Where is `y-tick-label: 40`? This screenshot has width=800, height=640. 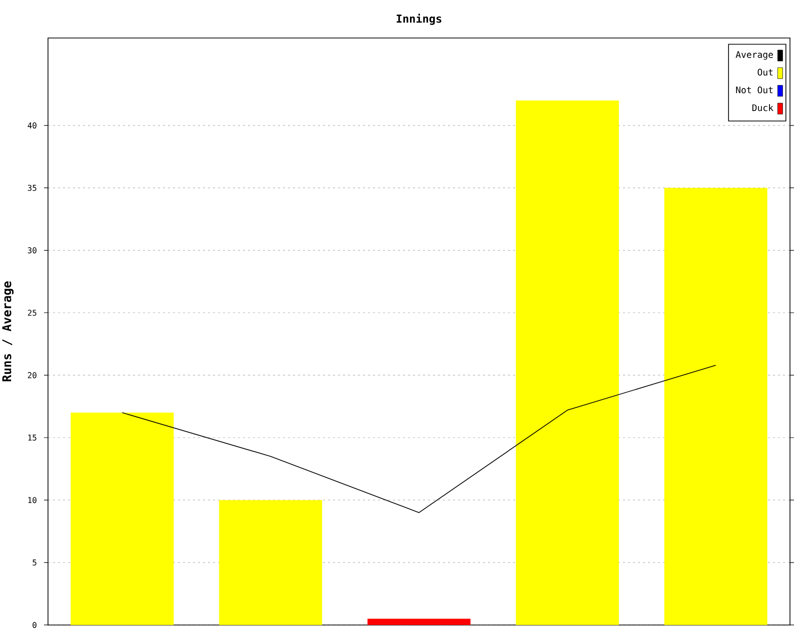 y-tick-label: 40 is located at coordinates (32, 125).